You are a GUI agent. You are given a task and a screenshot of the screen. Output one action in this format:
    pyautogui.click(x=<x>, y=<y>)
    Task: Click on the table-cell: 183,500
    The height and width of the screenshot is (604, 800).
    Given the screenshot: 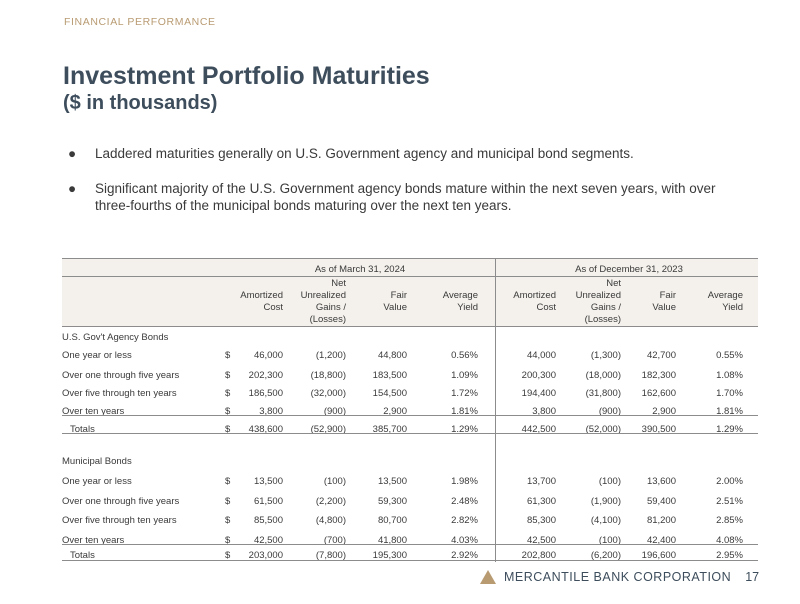 What is the action you would take?
    pyautogui.click(x=389, y=375)
    